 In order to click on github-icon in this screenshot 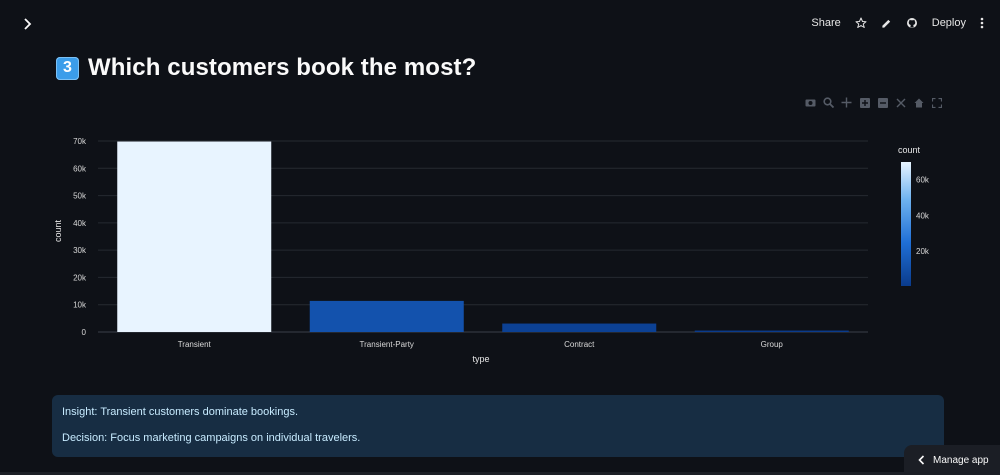, I will do `click(911, 23)`.